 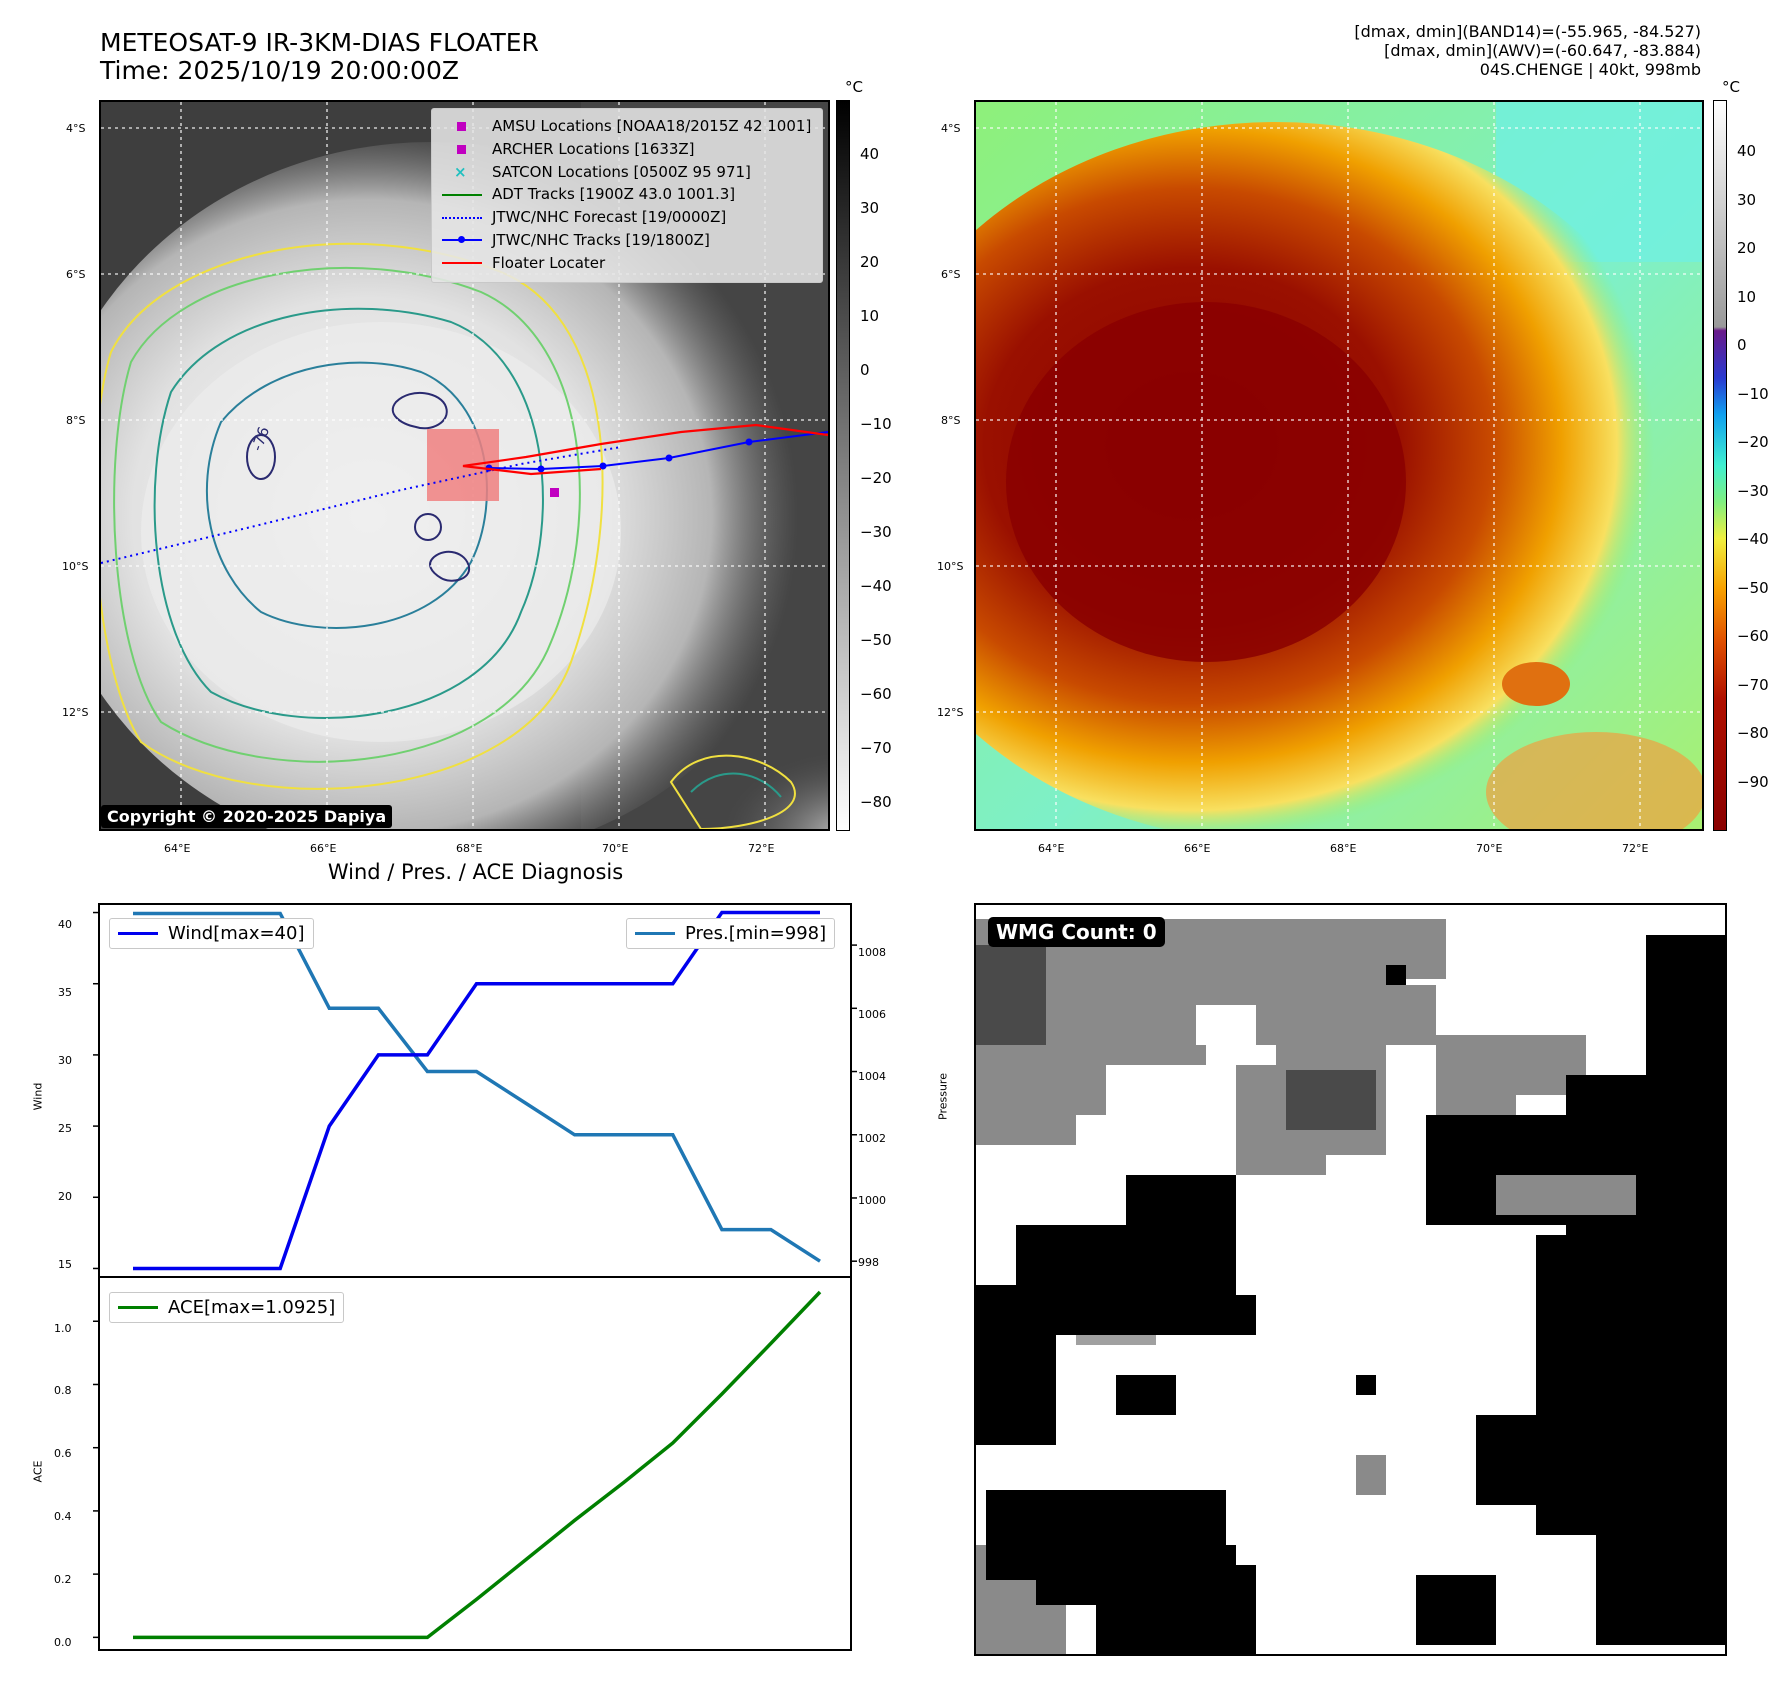 I want to click on ir-lat-label: 8°S, so click(x=76, y=420).